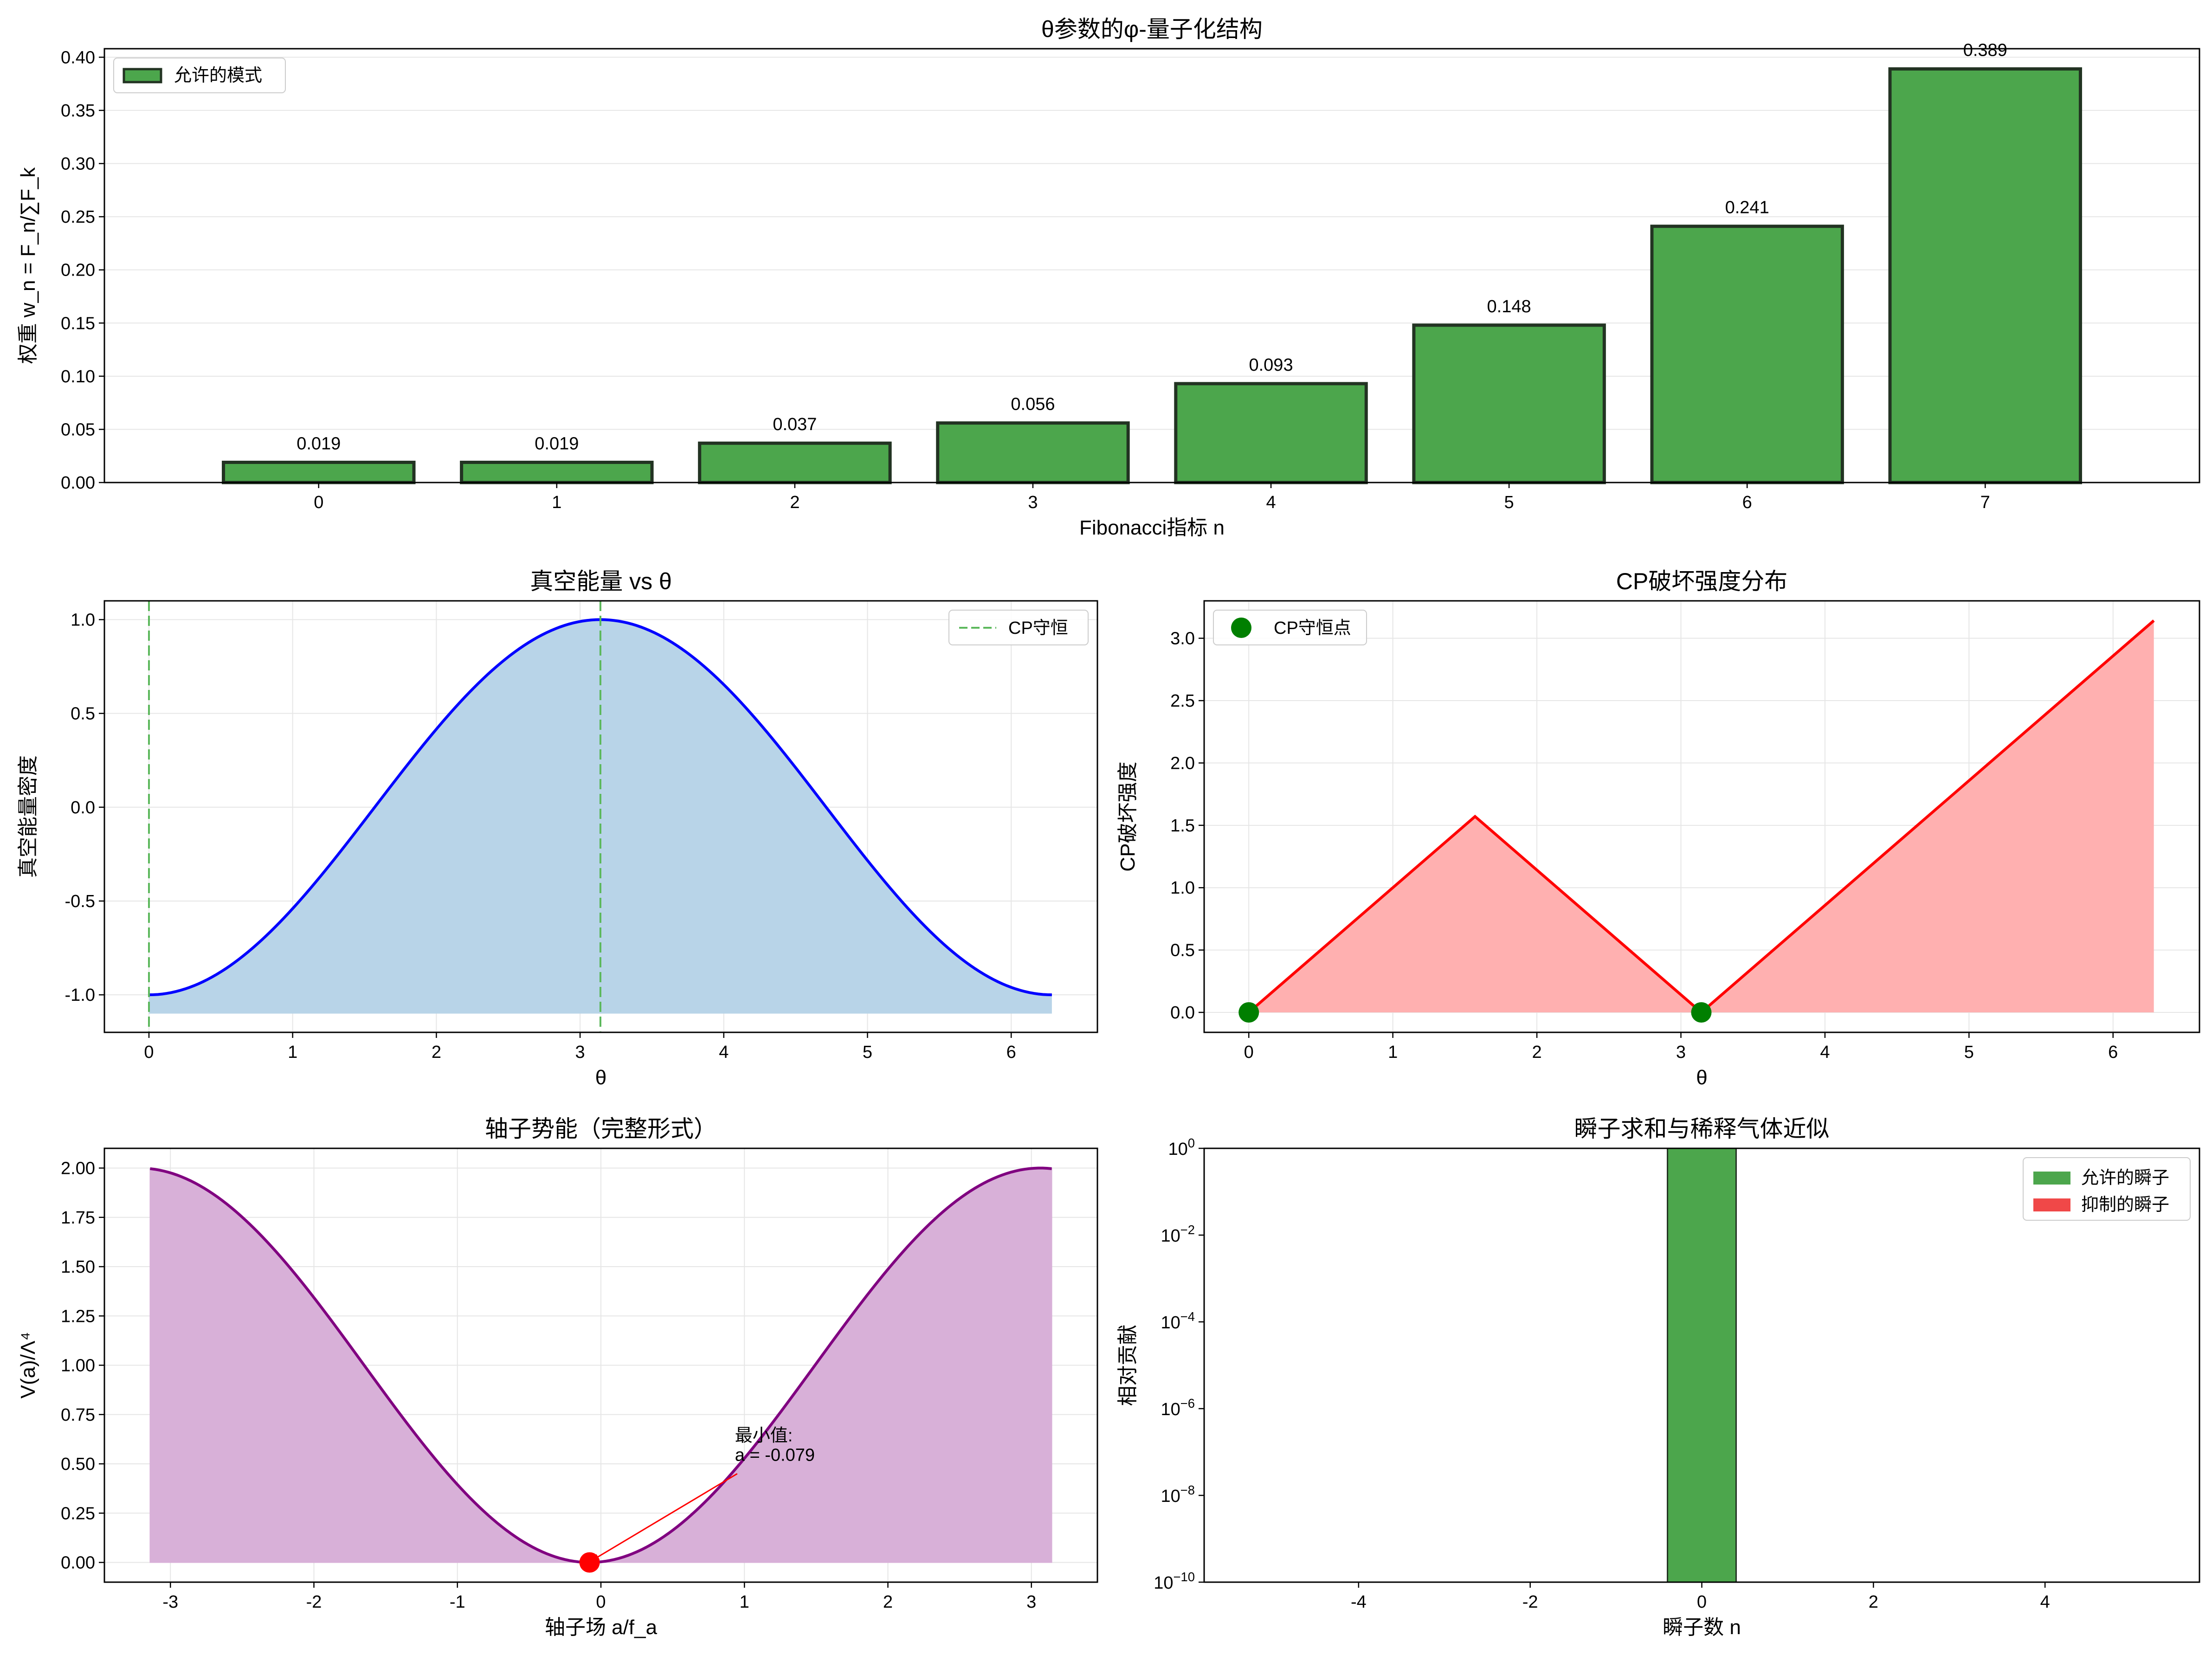  I want to click on tick-exponent: −10, so click(1184, 1577).